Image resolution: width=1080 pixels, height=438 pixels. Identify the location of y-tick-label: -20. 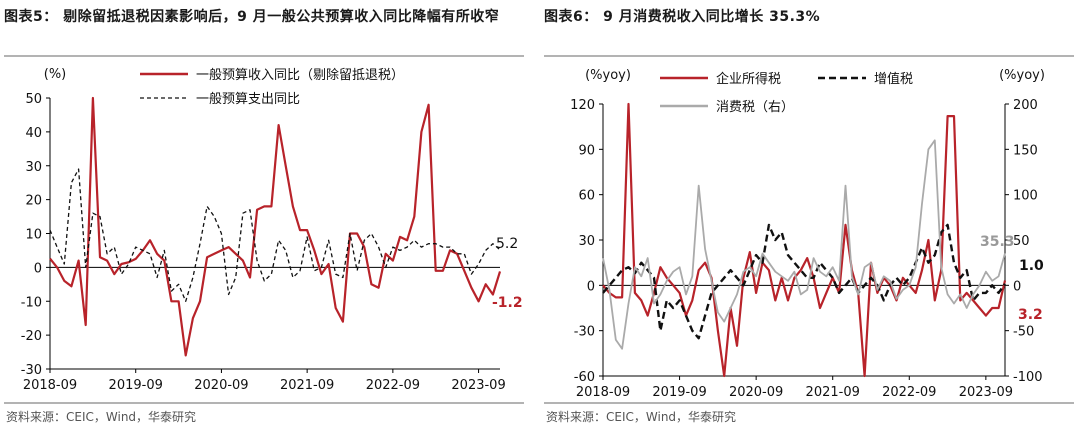
(31, 336).